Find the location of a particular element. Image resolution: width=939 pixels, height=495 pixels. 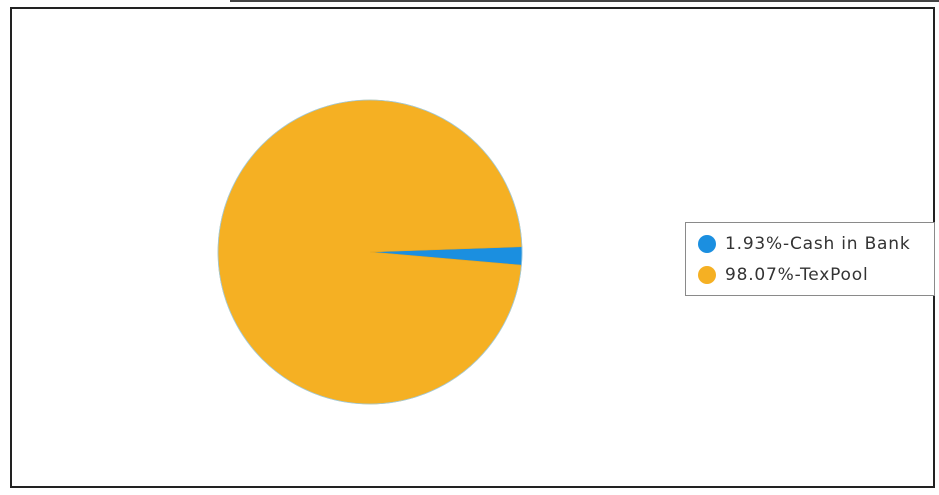

legend-label-cash-in-bank: 1.93%-Cash in Bank is located at coordinates (818, 243).